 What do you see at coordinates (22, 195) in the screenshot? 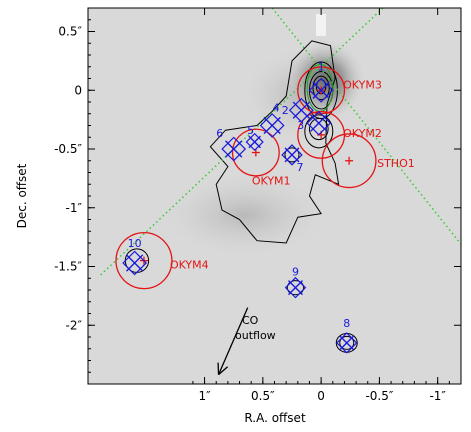
I see `y-axis-label: Dec. offset` at bounding box center [22, 195].